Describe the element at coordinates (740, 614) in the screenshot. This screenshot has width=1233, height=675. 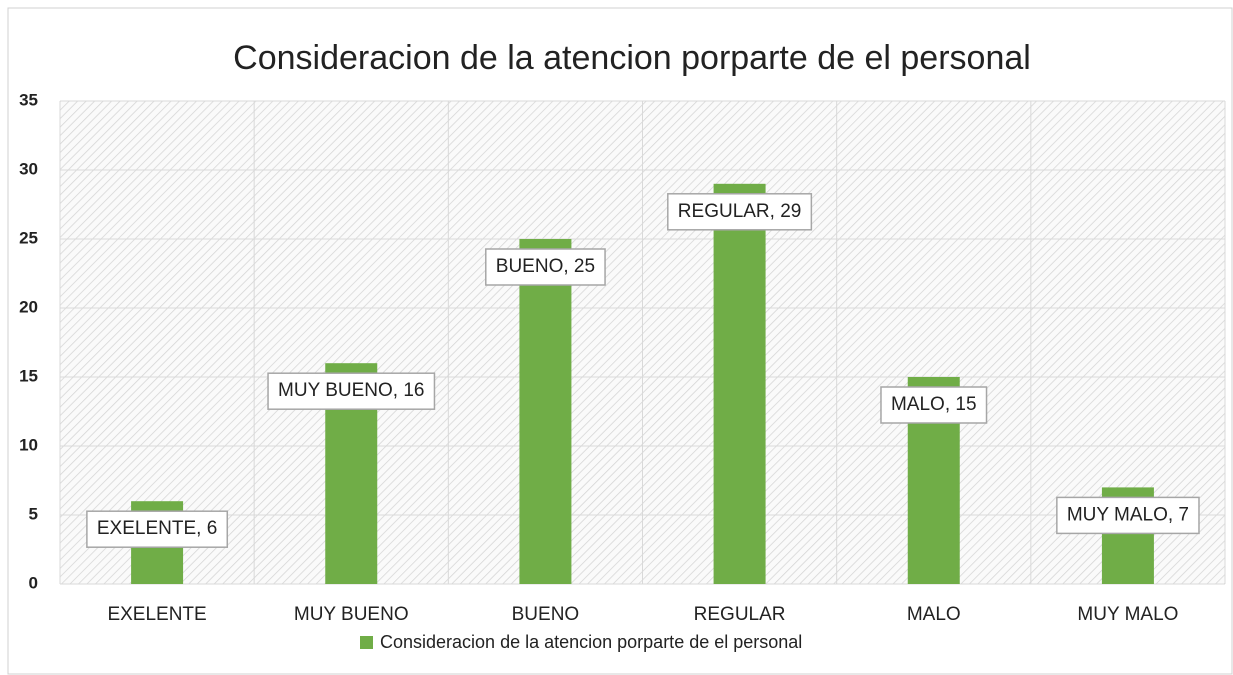
I see `x-tick-label: REGULAR` at that location.